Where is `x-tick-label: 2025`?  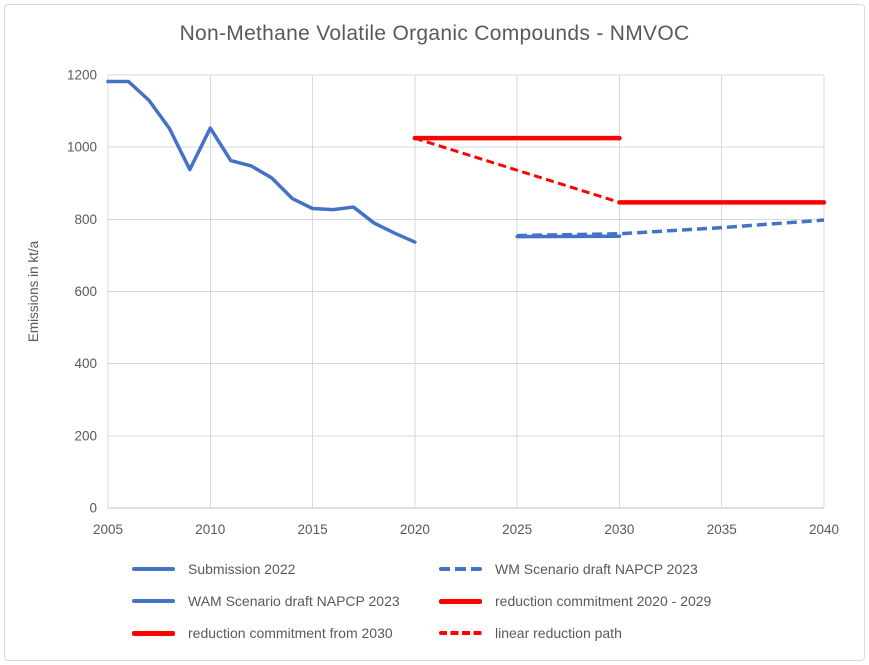 x-tick-label: 2025 is located at coordinates (517, 529).